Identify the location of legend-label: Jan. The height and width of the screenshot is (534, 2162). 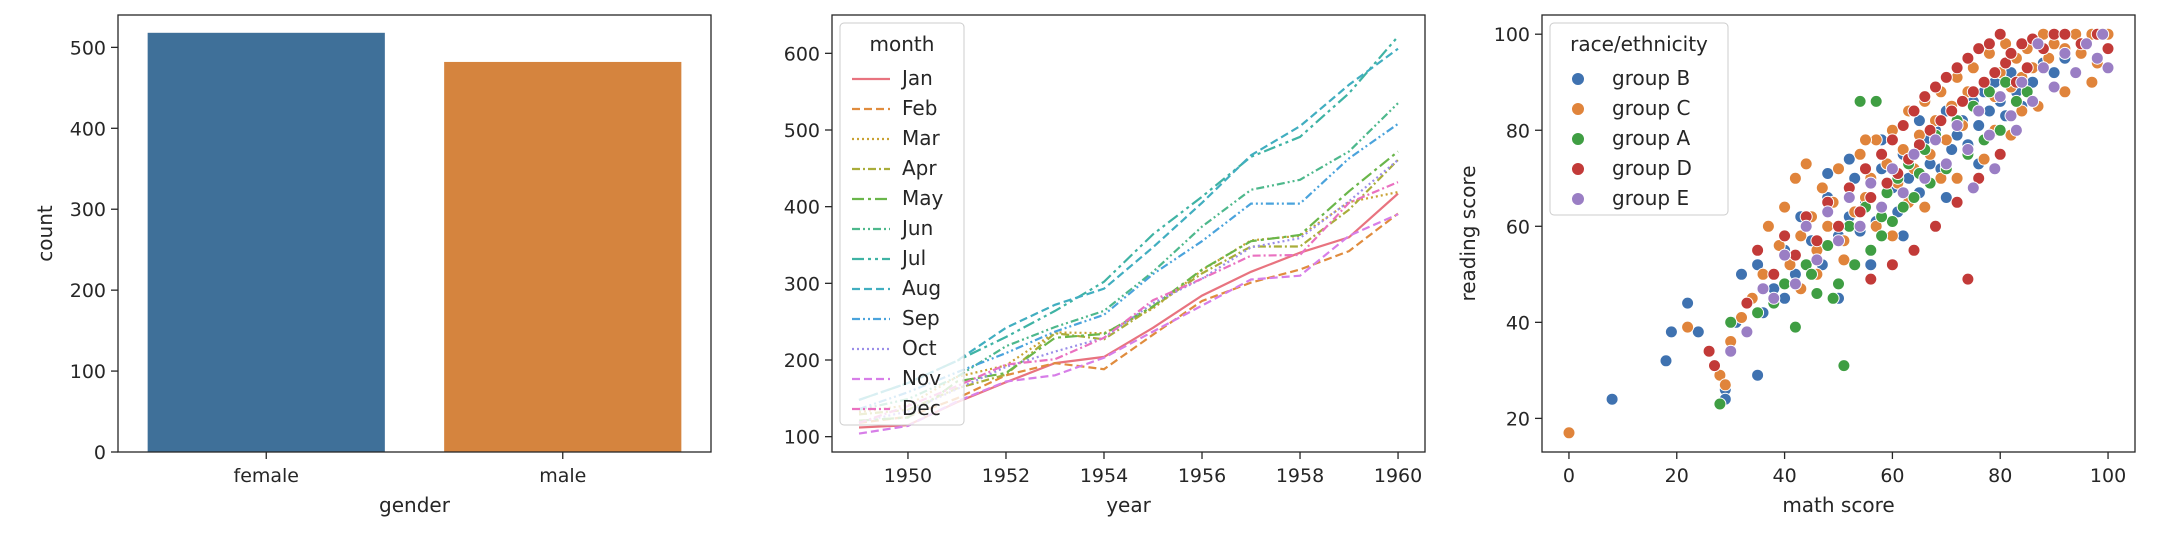
(916, 78).